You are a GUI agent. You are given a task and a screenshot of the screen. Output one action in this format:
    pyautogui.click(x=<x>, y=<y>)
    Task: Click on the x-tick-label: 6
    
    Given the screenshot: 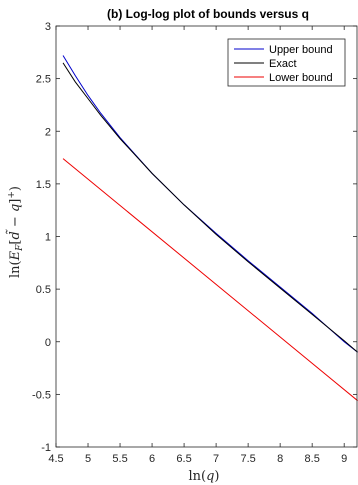 What is the action you would take?
    pyautogui.click(x=152, y=459)
    